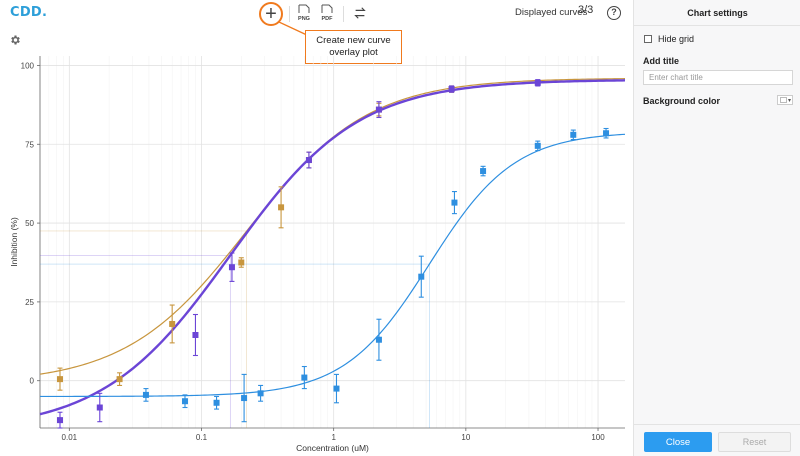 The image size is (800, 456). Describe the element at coordinates (32, 381) in the screenshot. I see `y-tick-label: 0` at that location.